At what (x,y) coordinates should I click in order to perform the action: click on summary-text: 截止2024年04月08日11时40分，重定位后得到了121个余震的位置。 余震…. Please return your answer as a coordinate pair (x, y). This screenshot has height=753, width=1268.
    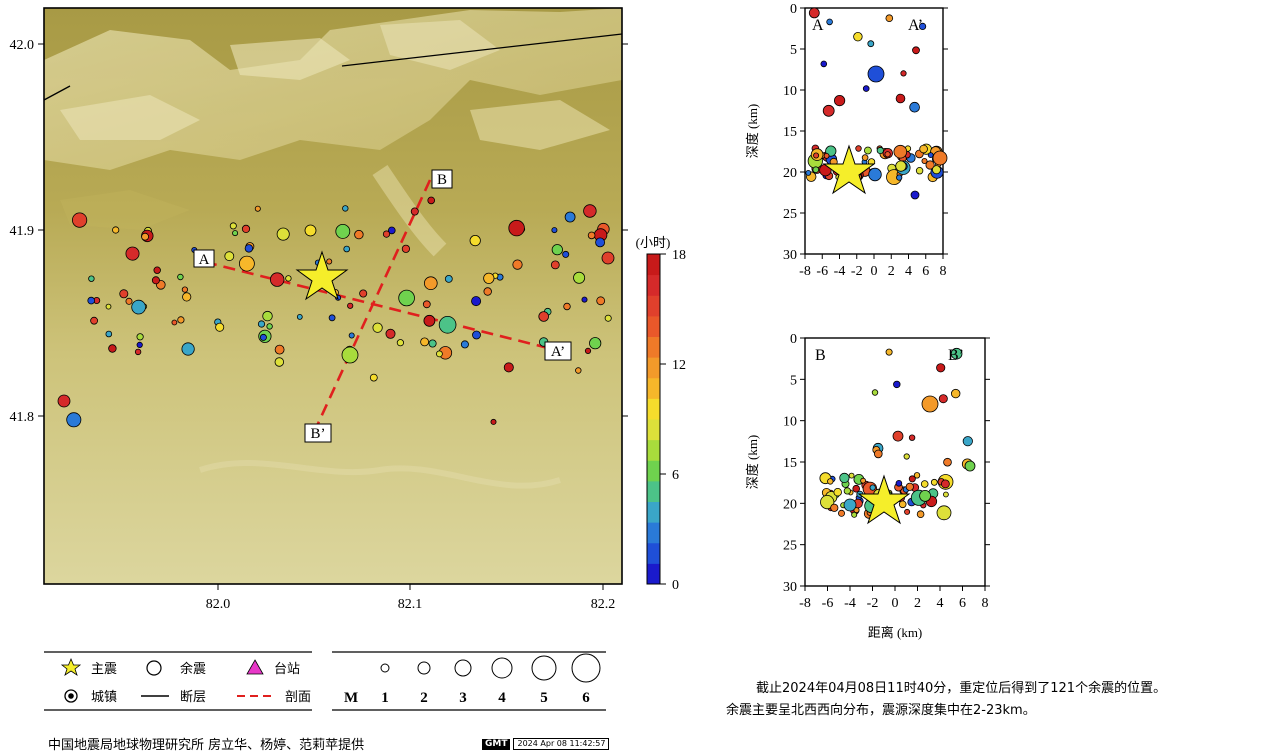
    Looking at the image, I should click on (996, 700).